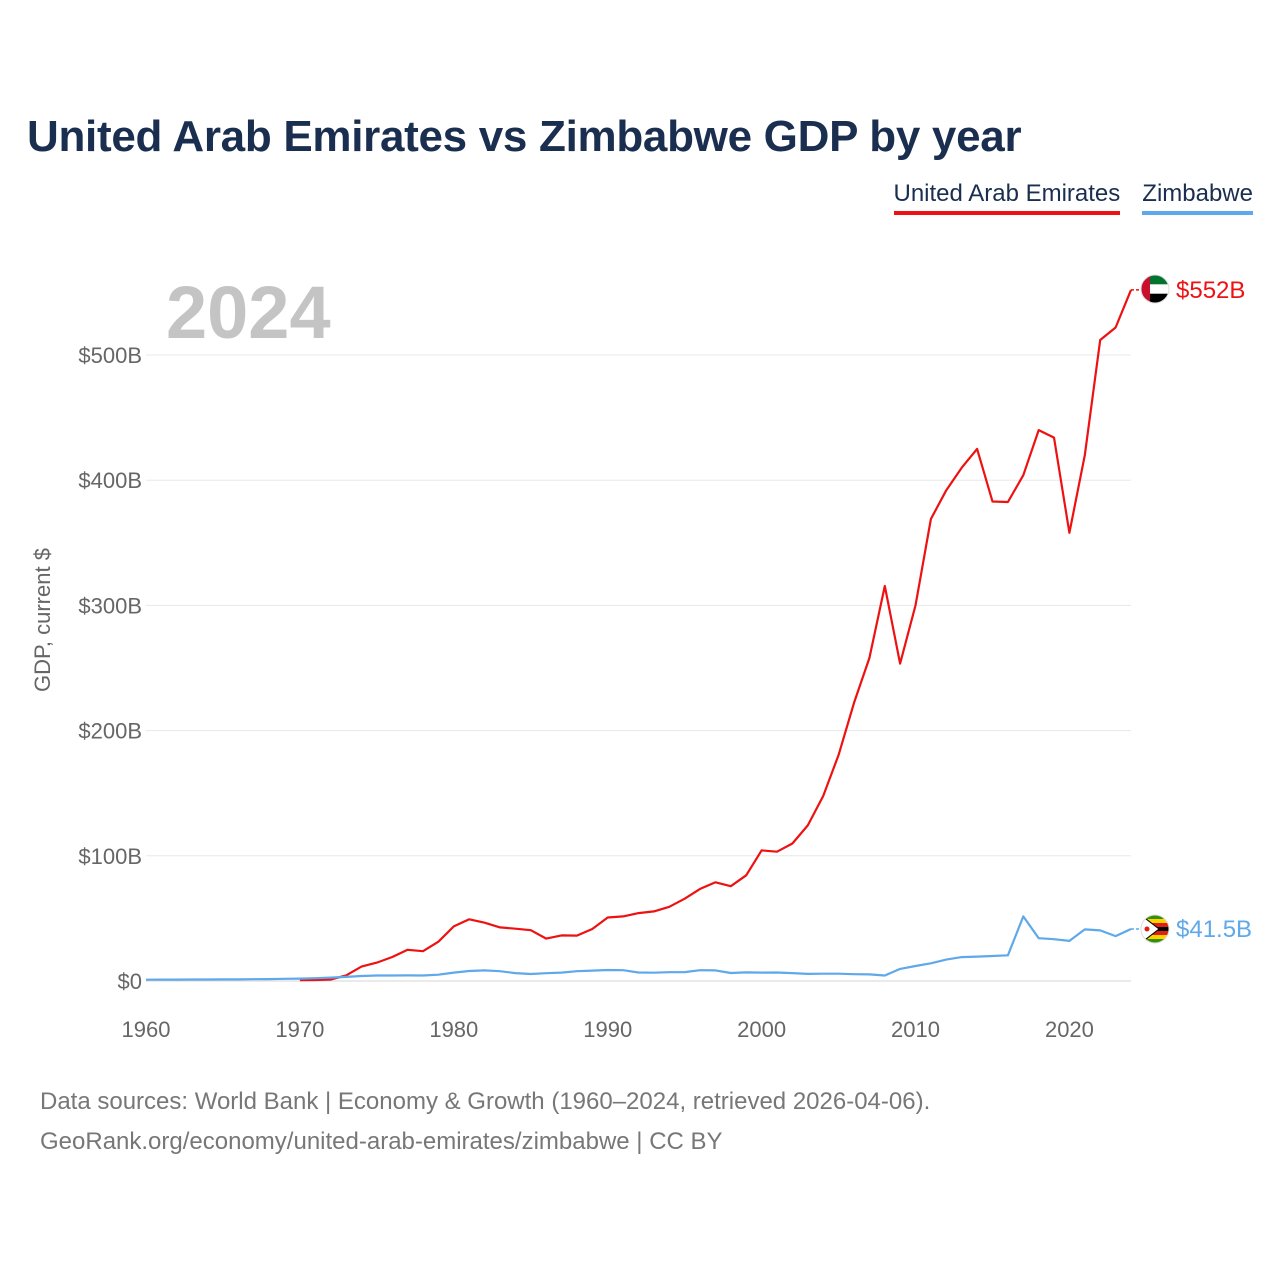 This screenshot has width=1280, height=1280. What do you see at coordinates (1197, 197) in the screenshot?
I see `legend-item-zimbabwe: Zimbabwe` at bounding box center [1197, 197].